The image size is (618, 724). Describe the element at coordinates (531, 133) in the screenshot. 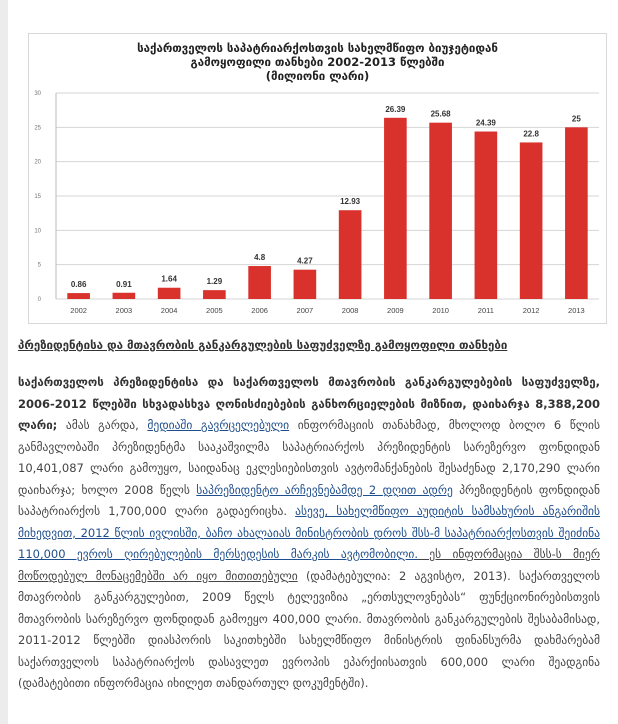

I see `data-label: 22.8` at that location.